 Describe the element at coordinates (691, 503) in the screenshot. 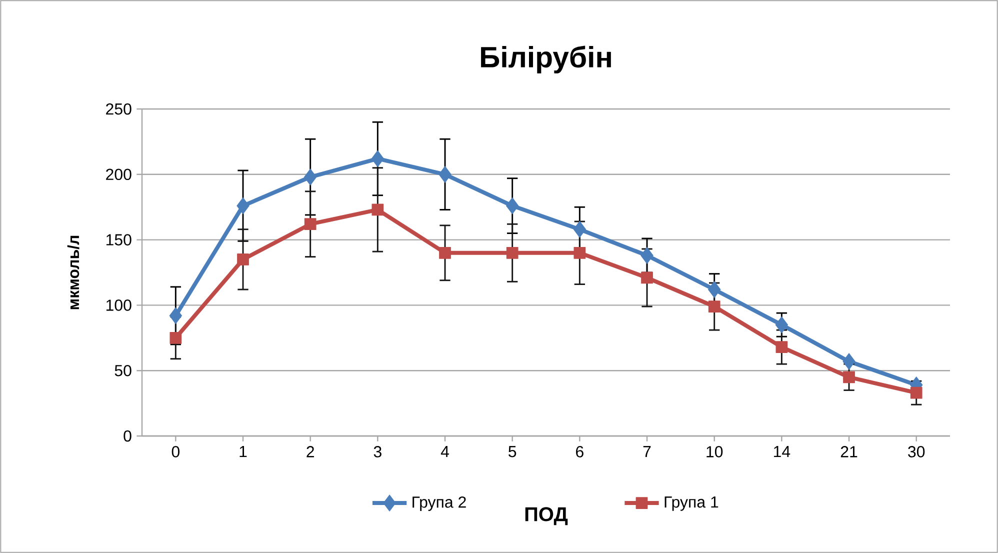

I see `legend-label: Група 1` at that location.